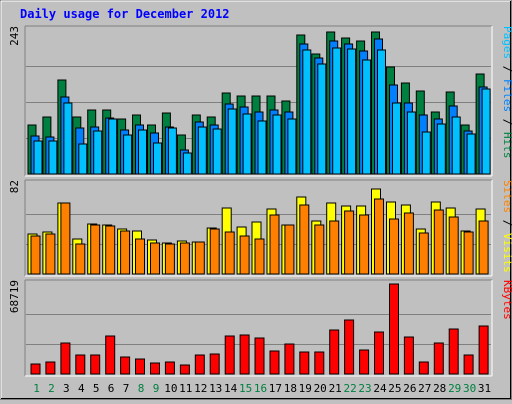  I want to click on x-tick-label: 14, so click(231, 388).